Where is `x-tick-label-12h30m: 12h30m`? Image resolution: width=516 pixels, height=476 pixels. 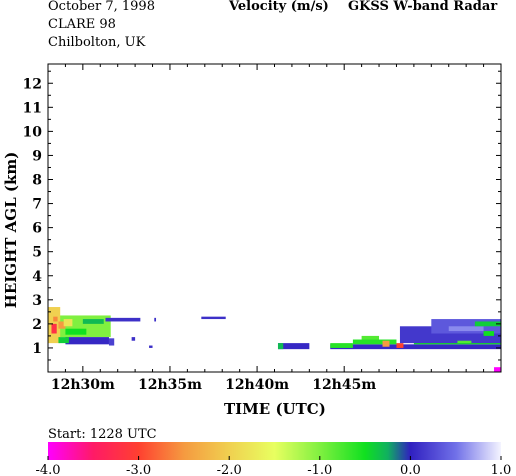
x-tick-label-12h30m: 12h30m is located at coordinates (83, 385).